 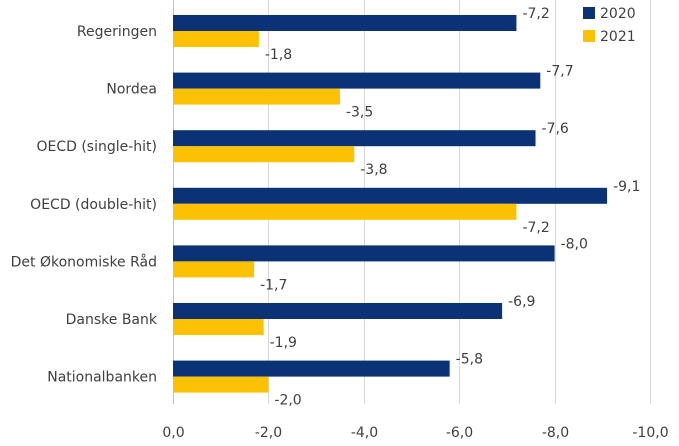 I want to click on category-label: Regeringen, so click(x=117, y=32).